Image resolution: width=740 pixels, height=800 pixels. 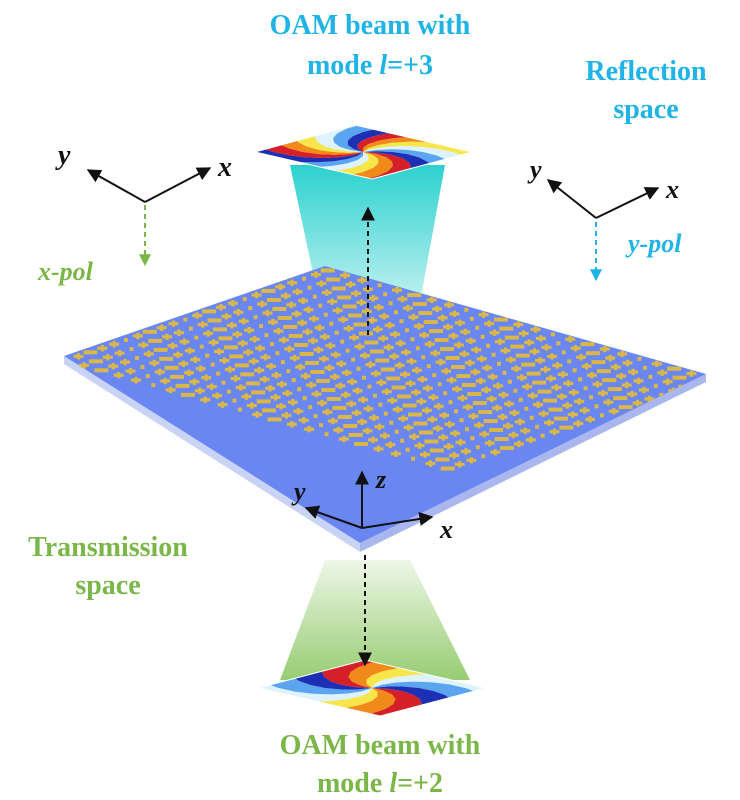 What do you see at coordinates (224, 167) in the screenshot?
I see `left-x-label: x` at bounding box center [224, 167].